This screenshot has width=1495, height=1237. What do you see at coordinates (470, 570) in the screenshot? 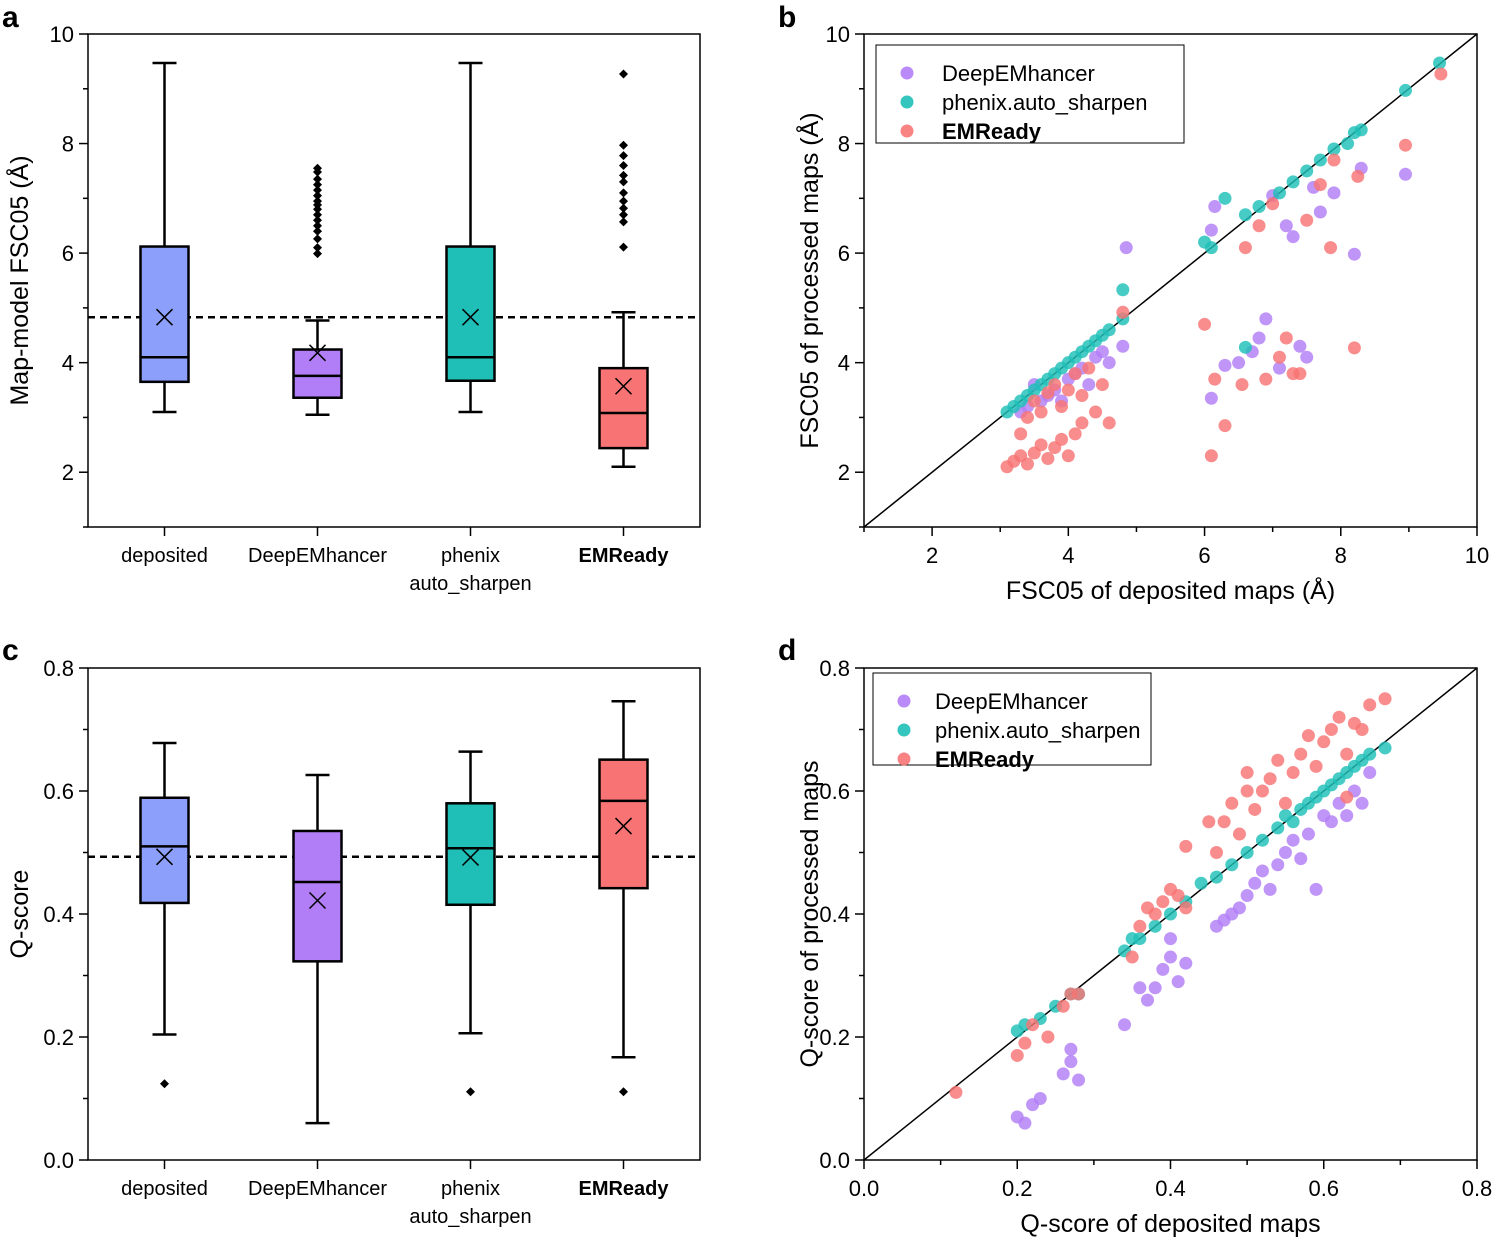
I see `a-category-label: phenix auto_sharpen` at bounding box center [470, 570].